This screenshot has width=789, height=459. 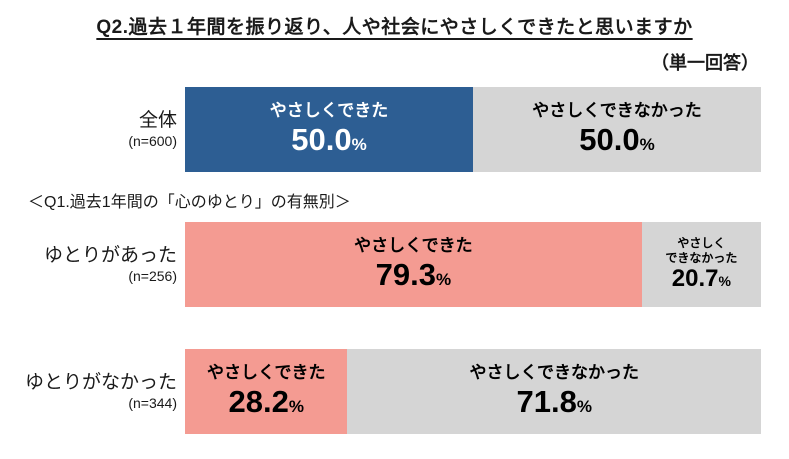 What do you see at coordinates (258, 401) in the screenshot?
I see `segment-percent-number: 28.2` at bounding box center [258, 401].